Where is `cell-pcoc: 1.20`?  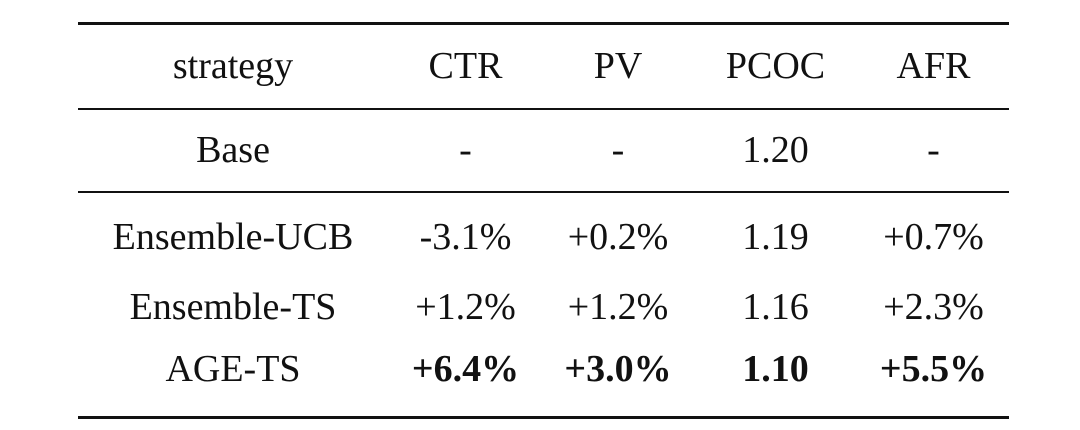 cell-pcoc: 1.20 is located at coordinates (775, 150).